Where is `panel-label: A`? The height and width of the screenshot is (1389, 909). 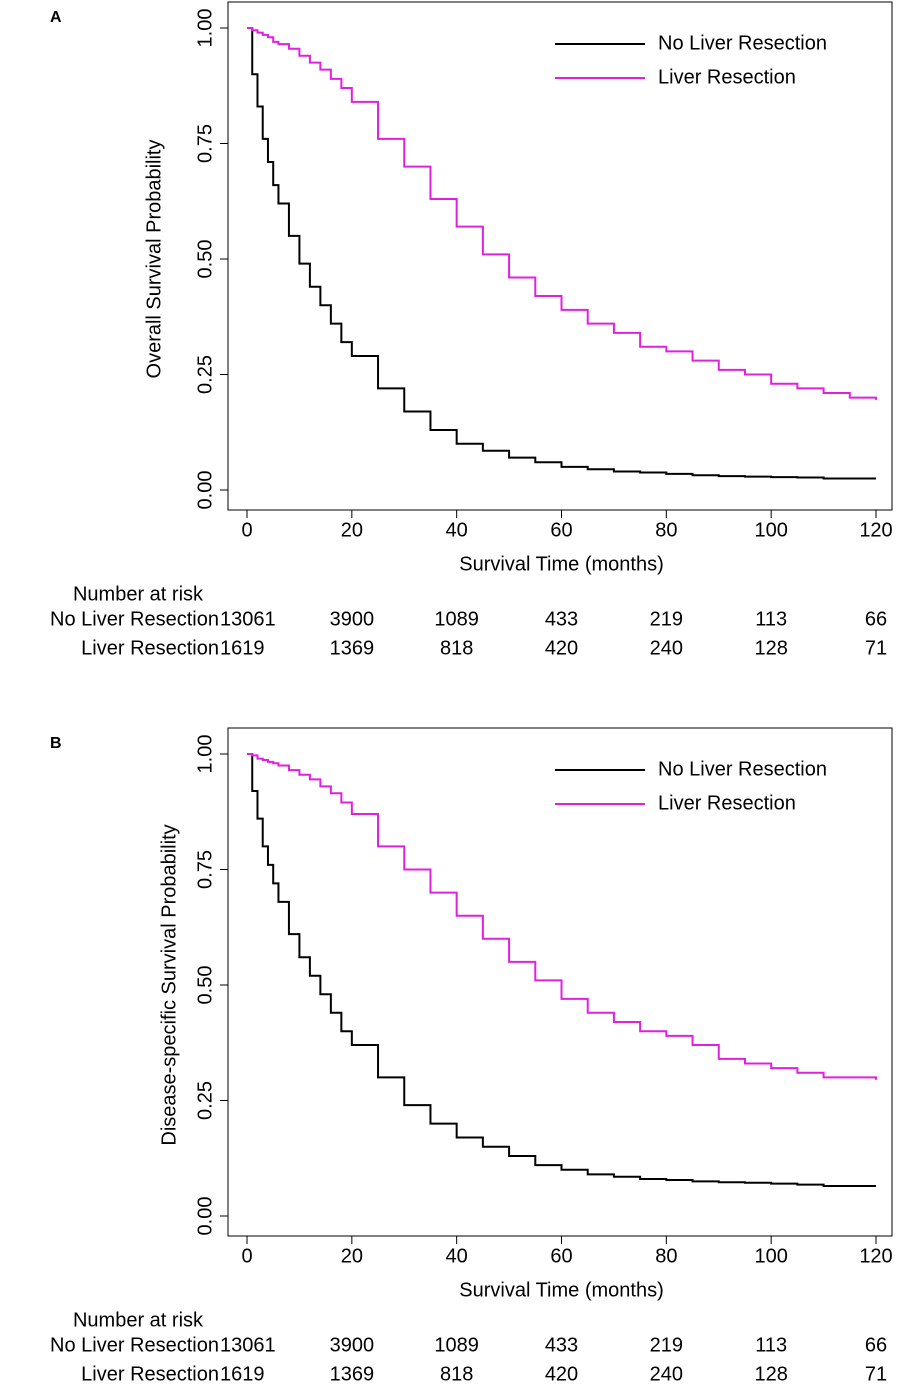
panel-label: A is located at coordinates (56, 17).